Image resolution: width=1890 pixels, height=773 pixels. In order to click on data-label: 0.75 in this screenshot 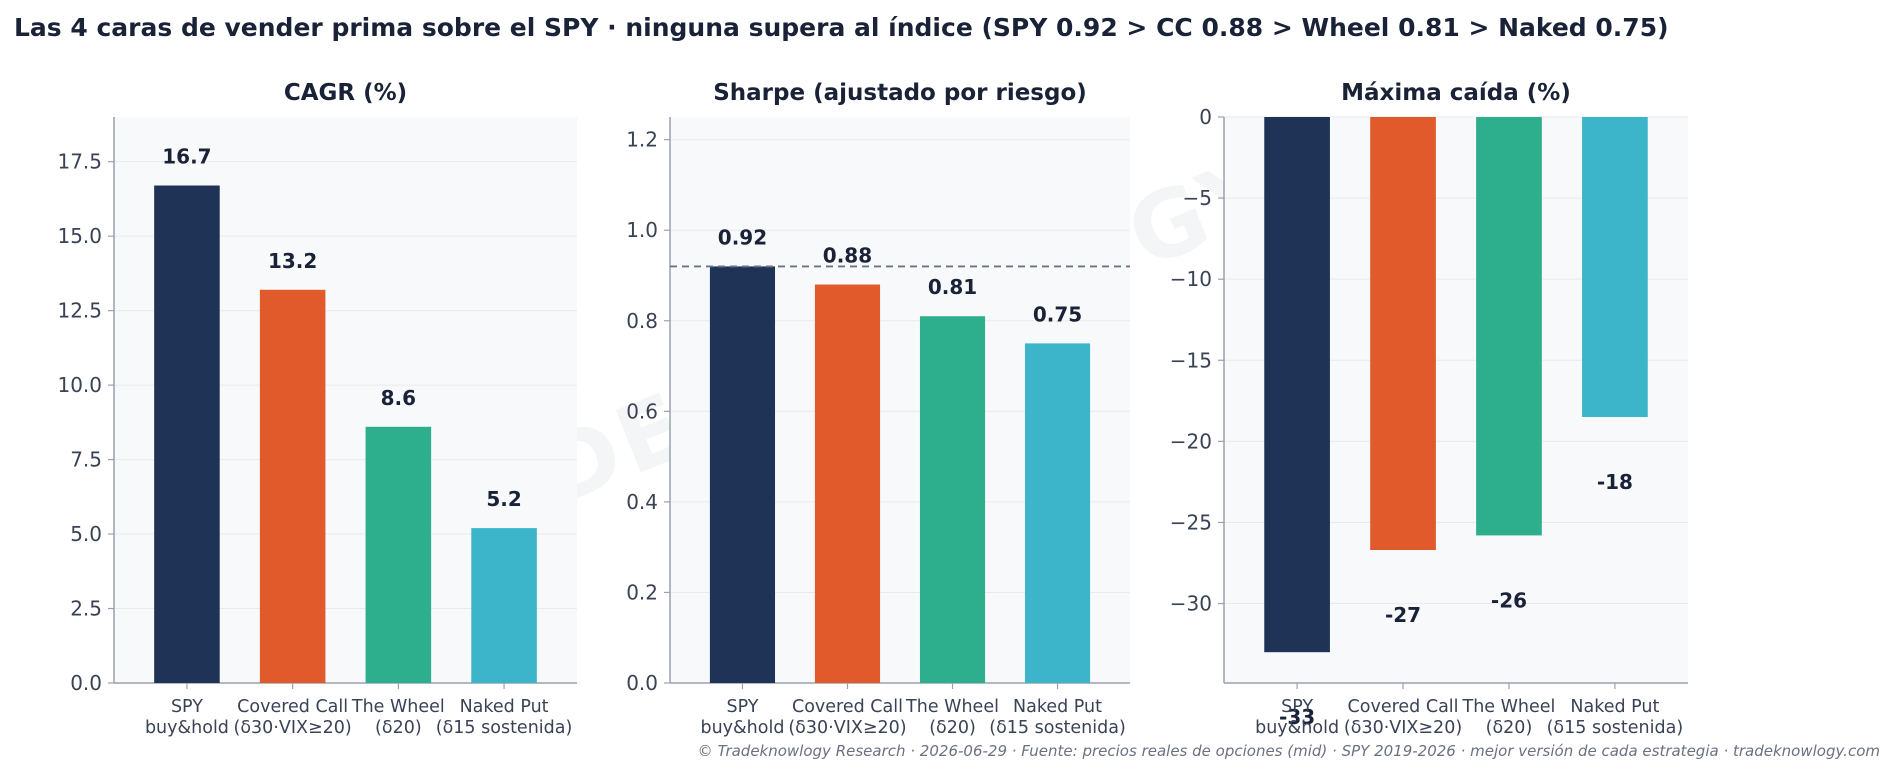, I will do `click(1057, 314)`.